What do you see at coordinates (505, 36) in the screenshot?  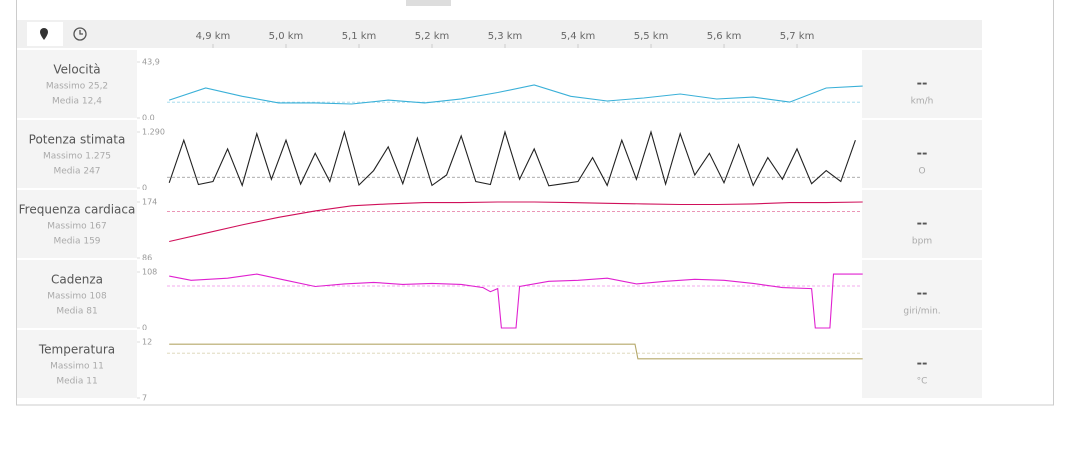 I see `x-tick-label: 5,3 km` at bounding box center [505, 36].